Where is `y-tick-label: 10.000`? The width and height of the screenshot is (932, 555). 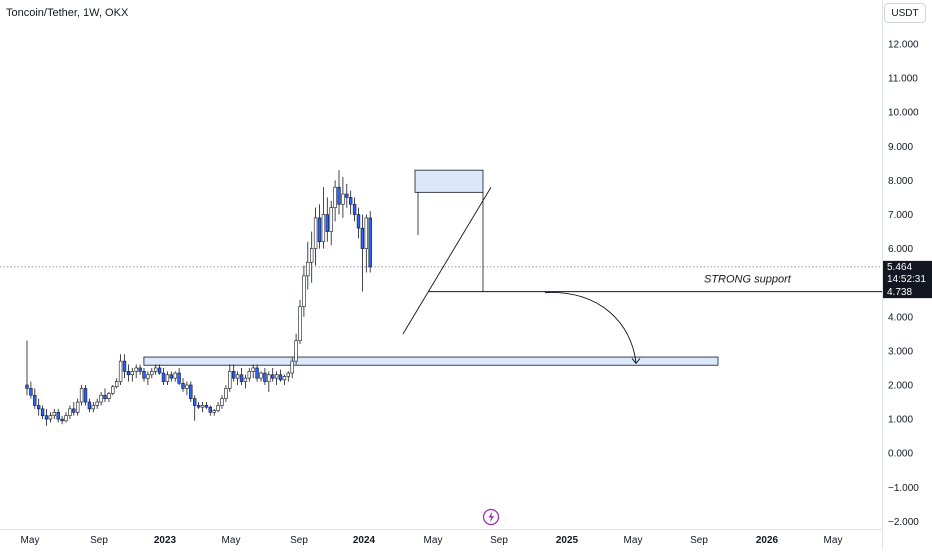 y-tick-label: 10.000 is located at coordinates (903, 113).